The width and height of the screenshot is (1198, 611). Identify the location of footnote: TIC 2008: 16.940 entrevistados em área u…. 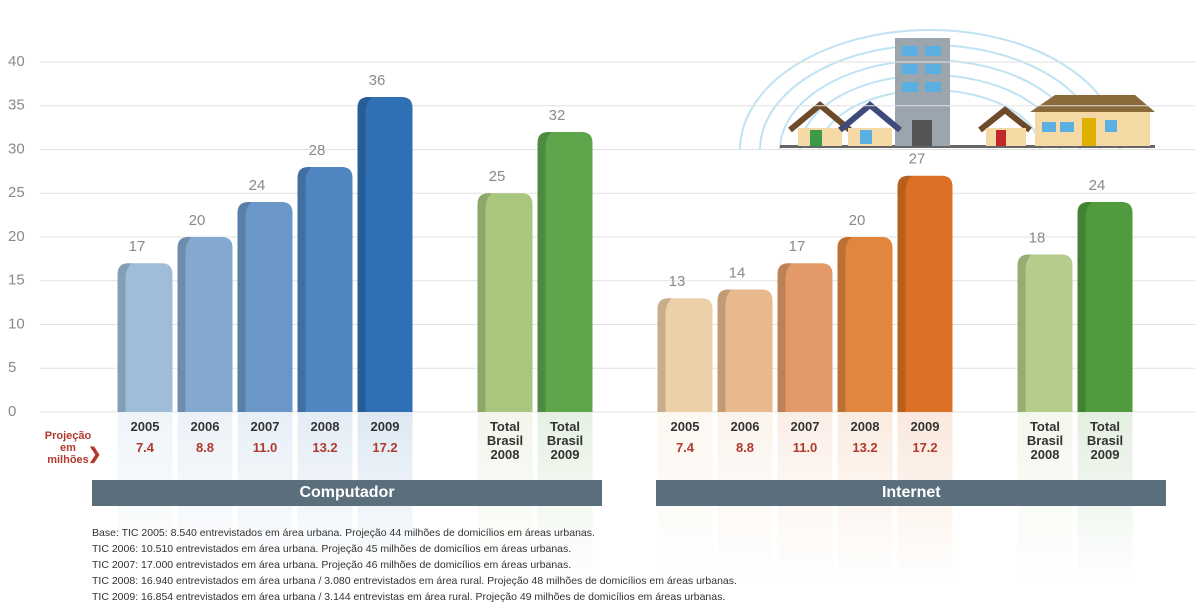
(414, 581).